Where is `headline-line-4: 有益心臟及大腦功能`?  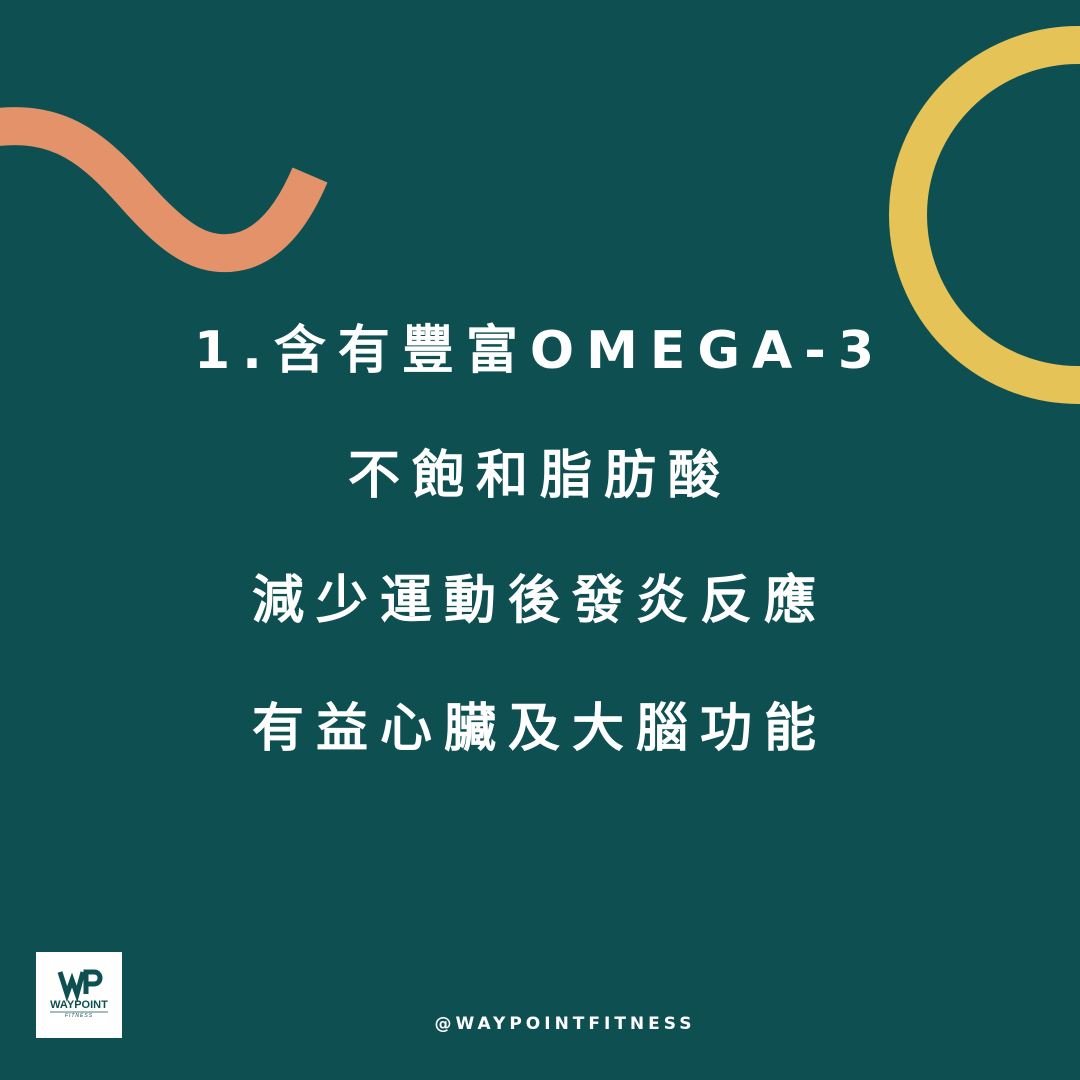
headline-line-4: 有益心臟及大腦功能 is located at coordinates (539, 729).